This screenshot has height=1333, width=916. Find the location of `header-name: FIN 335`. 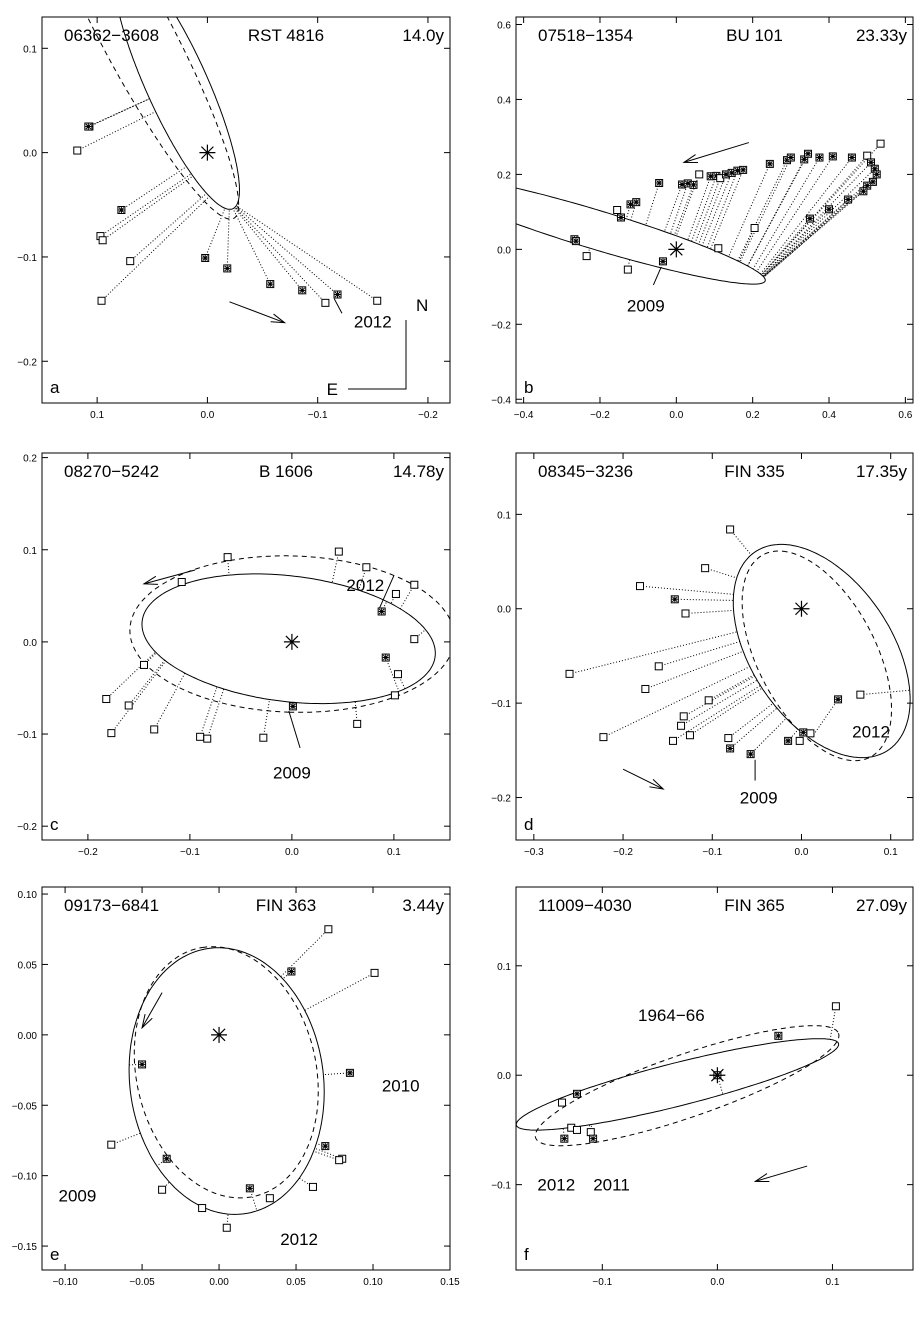

header-name: FIN 335 is located at coordinates (754, 471).